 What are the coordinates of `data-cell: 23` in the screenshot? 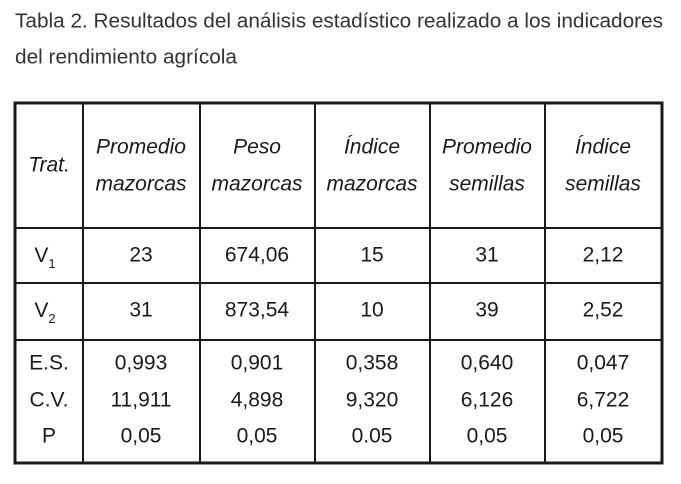 It's located at (140, 255).